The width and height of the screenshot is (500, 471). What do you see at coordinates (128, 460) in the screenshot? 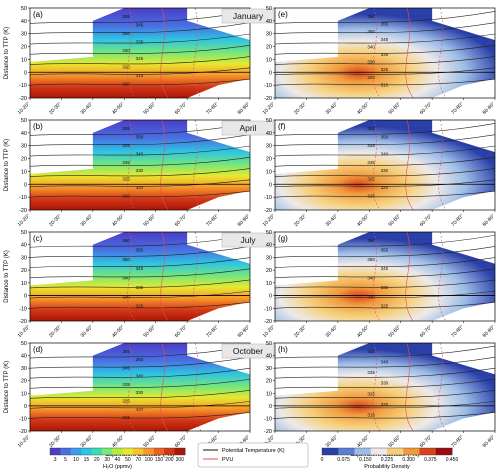
I see `h2o-tick-label: 50` at bounding box center [128, 460].